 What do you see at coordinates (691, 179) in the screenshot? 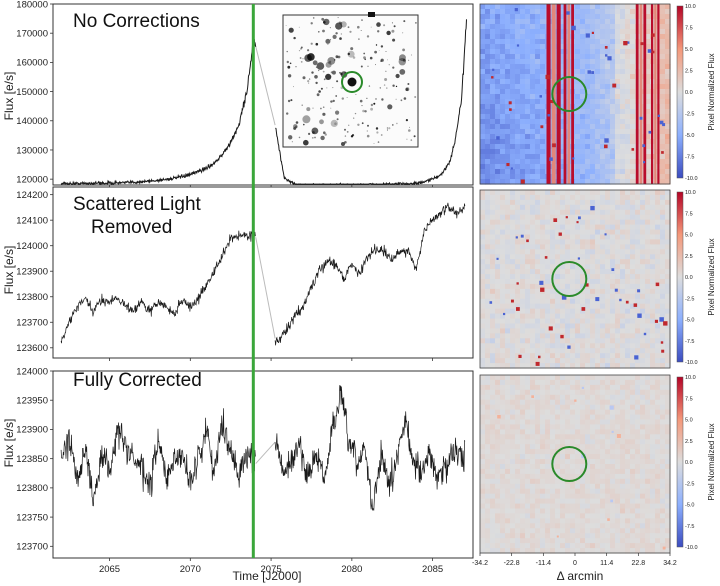
I see `colorbar-tick-label: -10.0` at bounding box center [691, 179].